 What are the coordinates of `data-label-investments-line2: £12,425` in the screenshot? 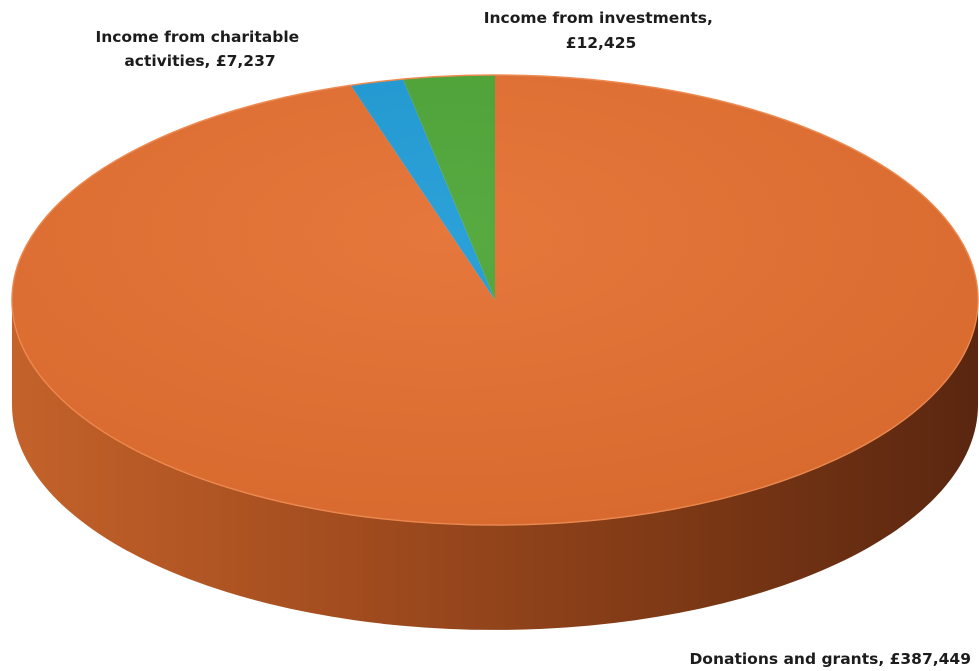 It's located at (601, 43).